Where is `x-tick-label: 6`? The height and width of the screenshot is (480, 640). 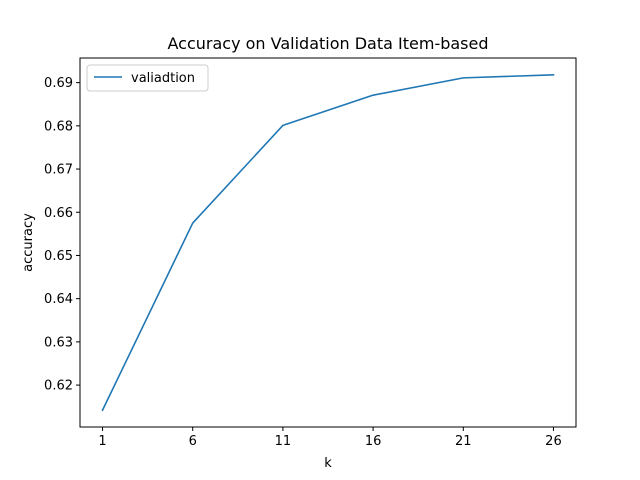 x-tick-label: 6 is located at coordinates (193, 441).